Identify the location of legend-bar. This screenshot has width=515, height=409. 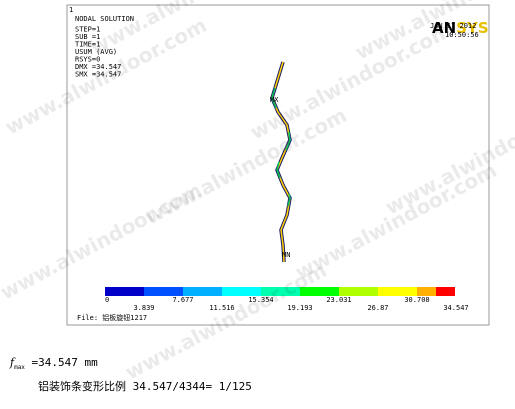
(280, 291).